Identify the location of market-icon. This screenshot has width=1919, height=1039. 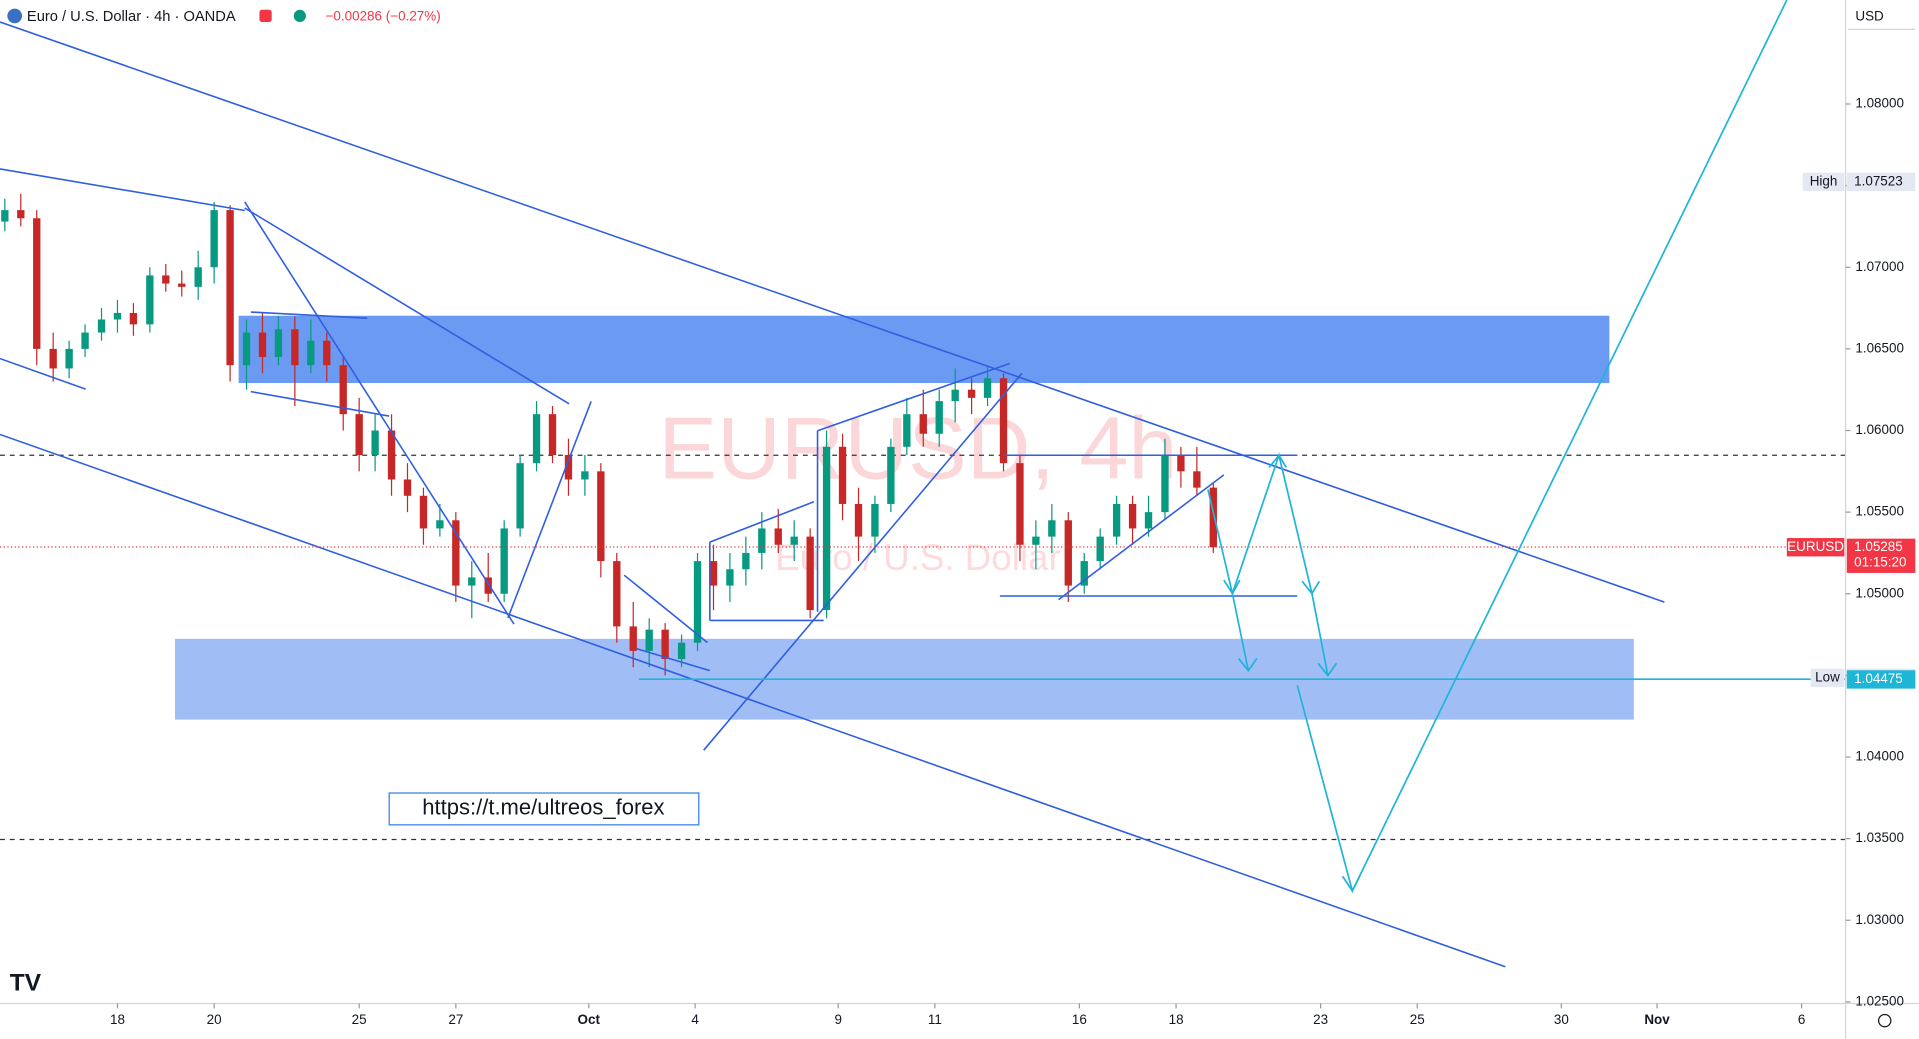
(265, 16).